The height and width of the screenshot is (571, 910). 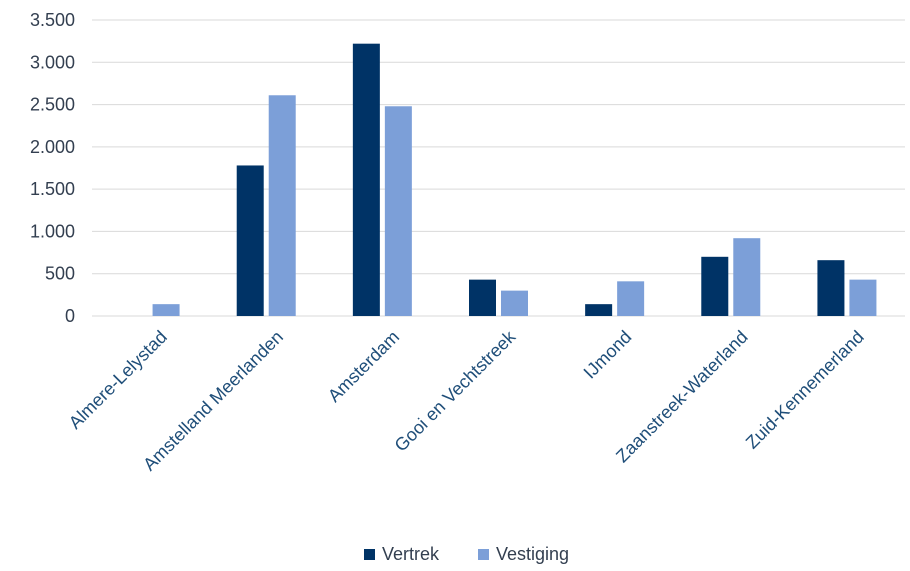 I want to click on category-label: Gooi en Vechtstreek, so click(x=455, y=390).